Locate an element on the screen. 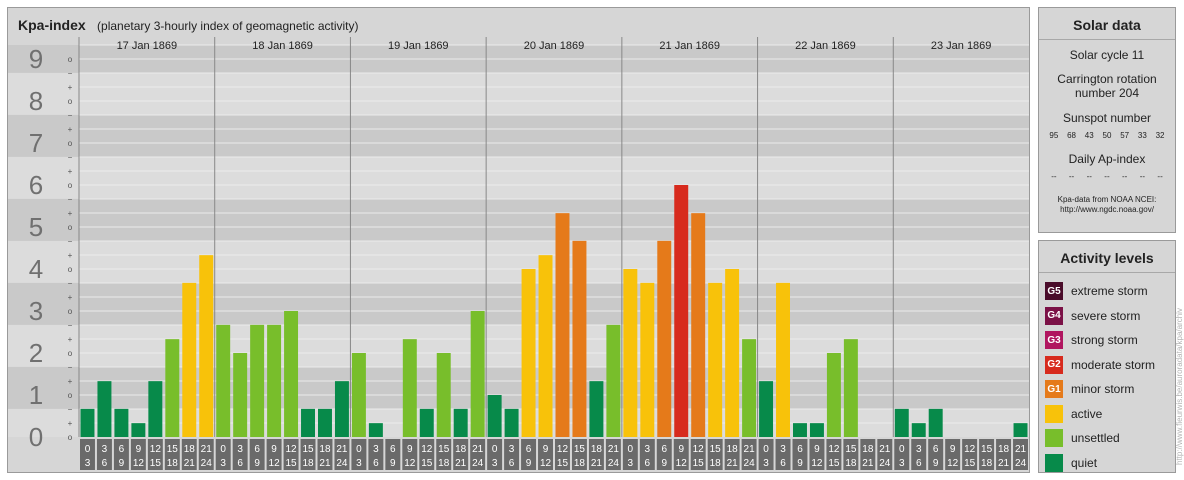 The image size is (1184, 480). day-label: 23 Jan 1869 is located at coordinates (961, 46).